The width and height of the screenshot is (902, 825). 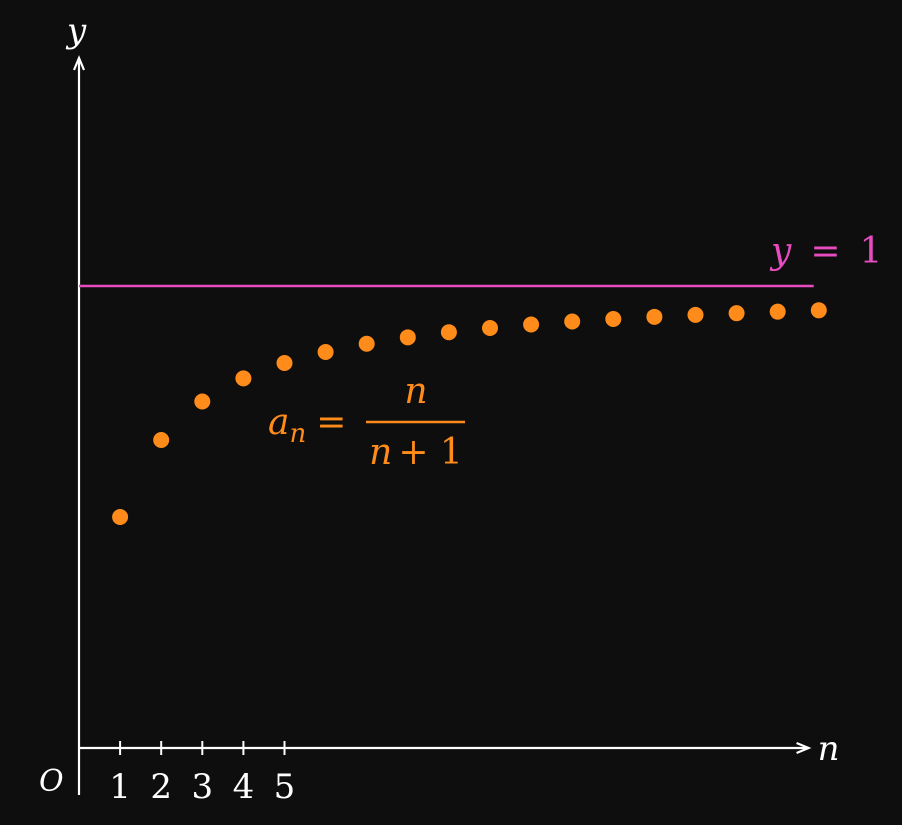 What do you see at coordinates (161, 787) in the screenshot?
I see `x-tick-label-2: 2` at bounding box center [161, 787].